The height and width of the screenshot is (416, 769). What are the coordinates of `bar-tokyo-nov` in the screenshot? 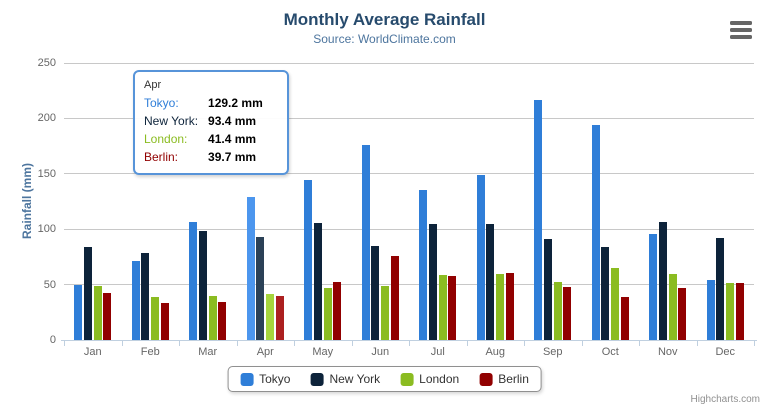 It's located at (653, 287).